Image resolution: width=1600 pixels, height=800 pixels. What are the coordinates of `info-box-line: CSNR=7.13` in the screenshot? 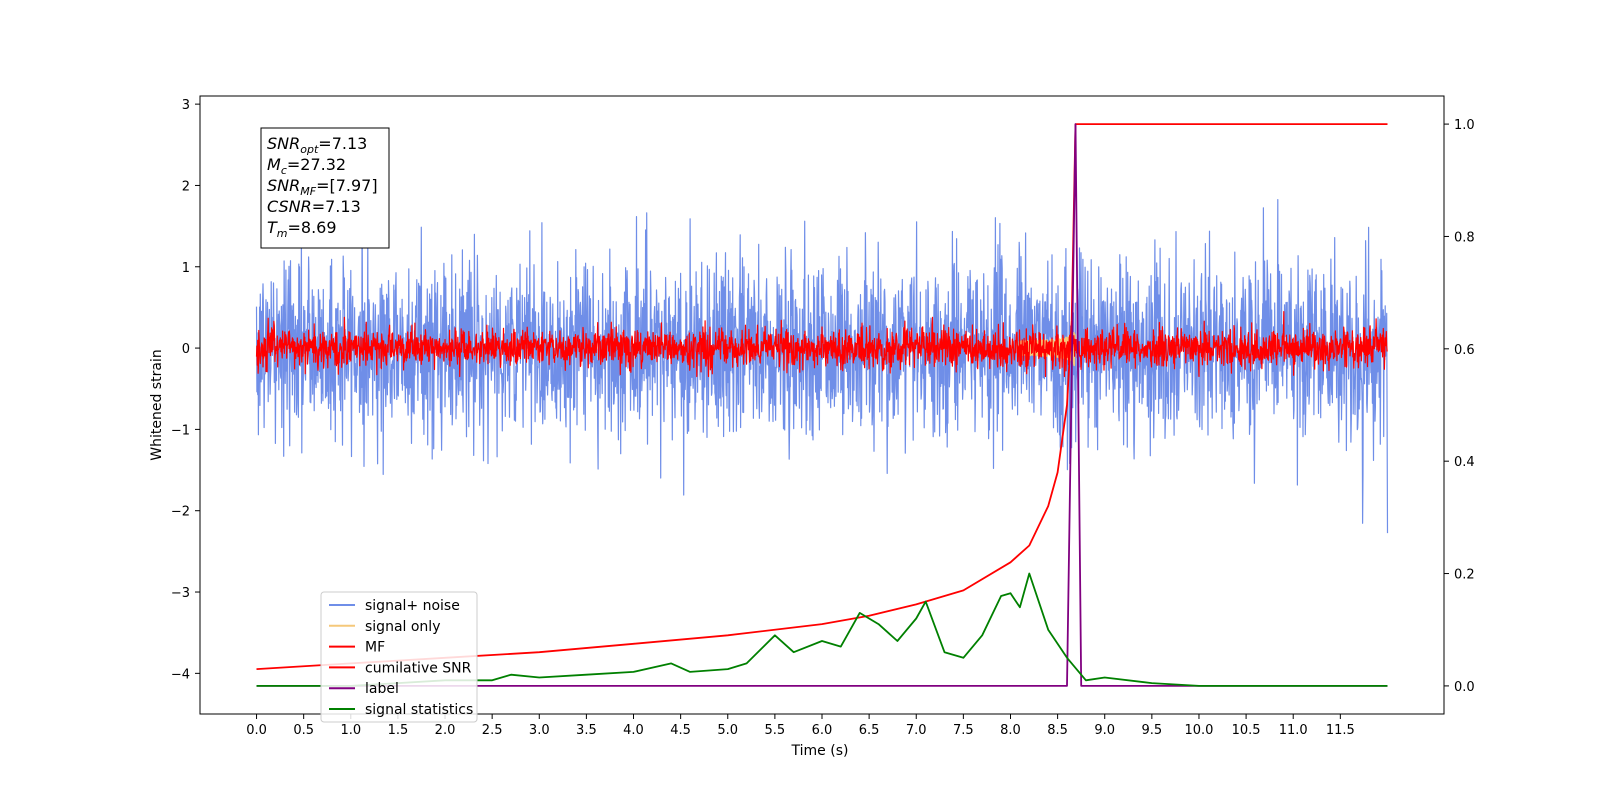 It's located at (314, 206).